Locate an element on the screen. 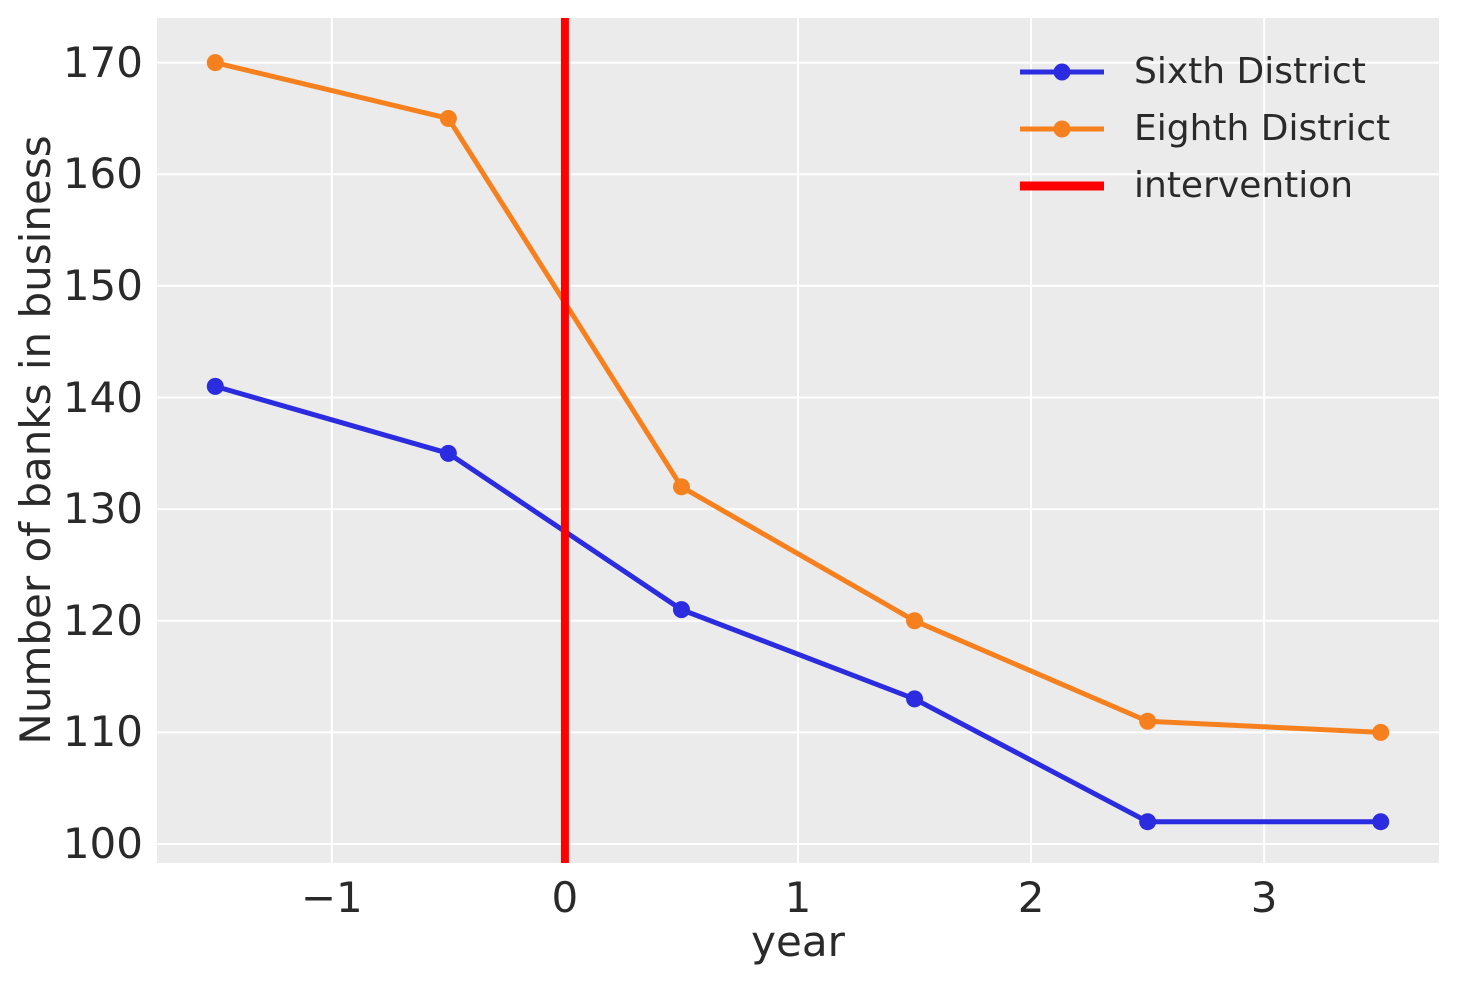 This screenshot has width=1463, height=983. y-tick-label: 110 is located at coordinates (102, 732).